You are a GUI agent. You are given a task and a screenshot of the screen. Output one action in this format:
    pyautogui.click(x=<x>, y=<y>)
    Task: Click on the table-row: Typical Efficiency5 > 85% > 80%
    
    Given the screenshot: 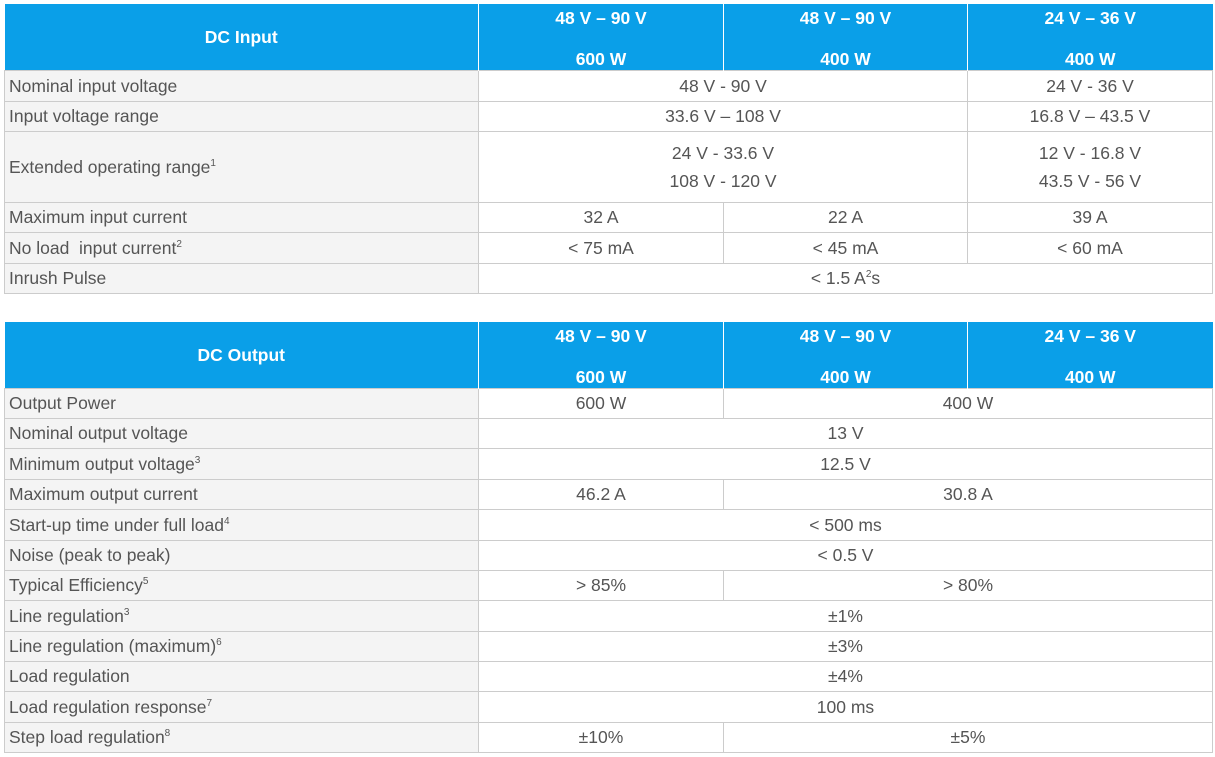 What is the action you would take?
    pyautogui.click(x=608, y=585)
    